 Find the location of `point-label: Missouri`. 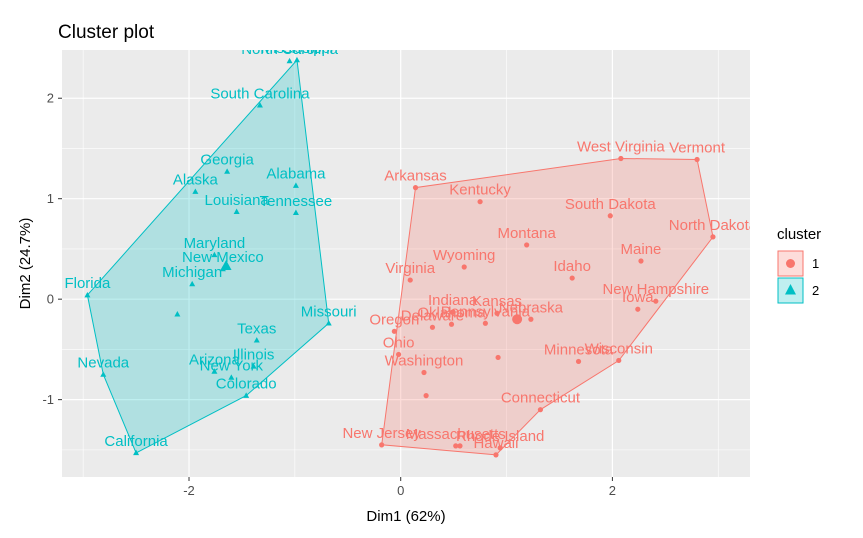

point-label: Missouri is located at coordinates (329, 311).